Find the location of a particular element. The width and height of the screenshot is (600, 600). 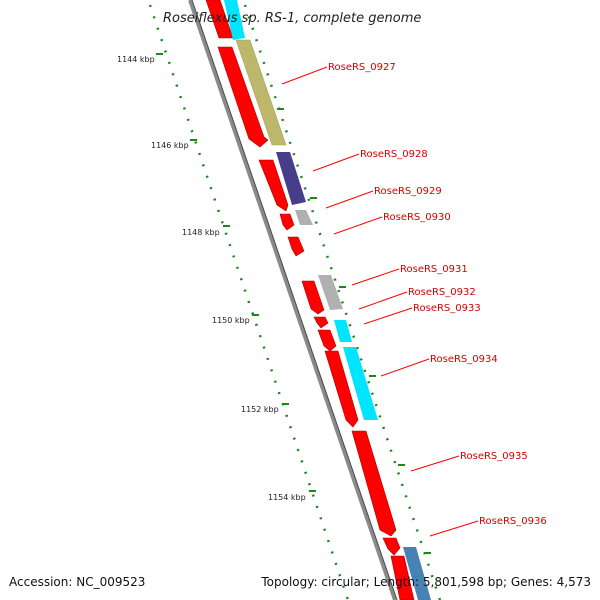

gene-label: RoseRS_0930 is located at coordinates (417, 217).